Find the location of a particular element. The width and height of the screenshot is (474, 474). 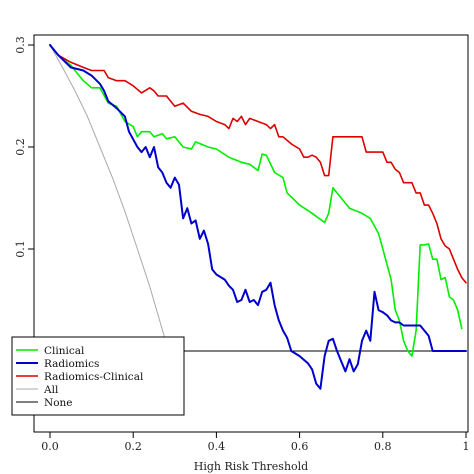

legend-label: Radiomics is located at coordinates (71, 364).